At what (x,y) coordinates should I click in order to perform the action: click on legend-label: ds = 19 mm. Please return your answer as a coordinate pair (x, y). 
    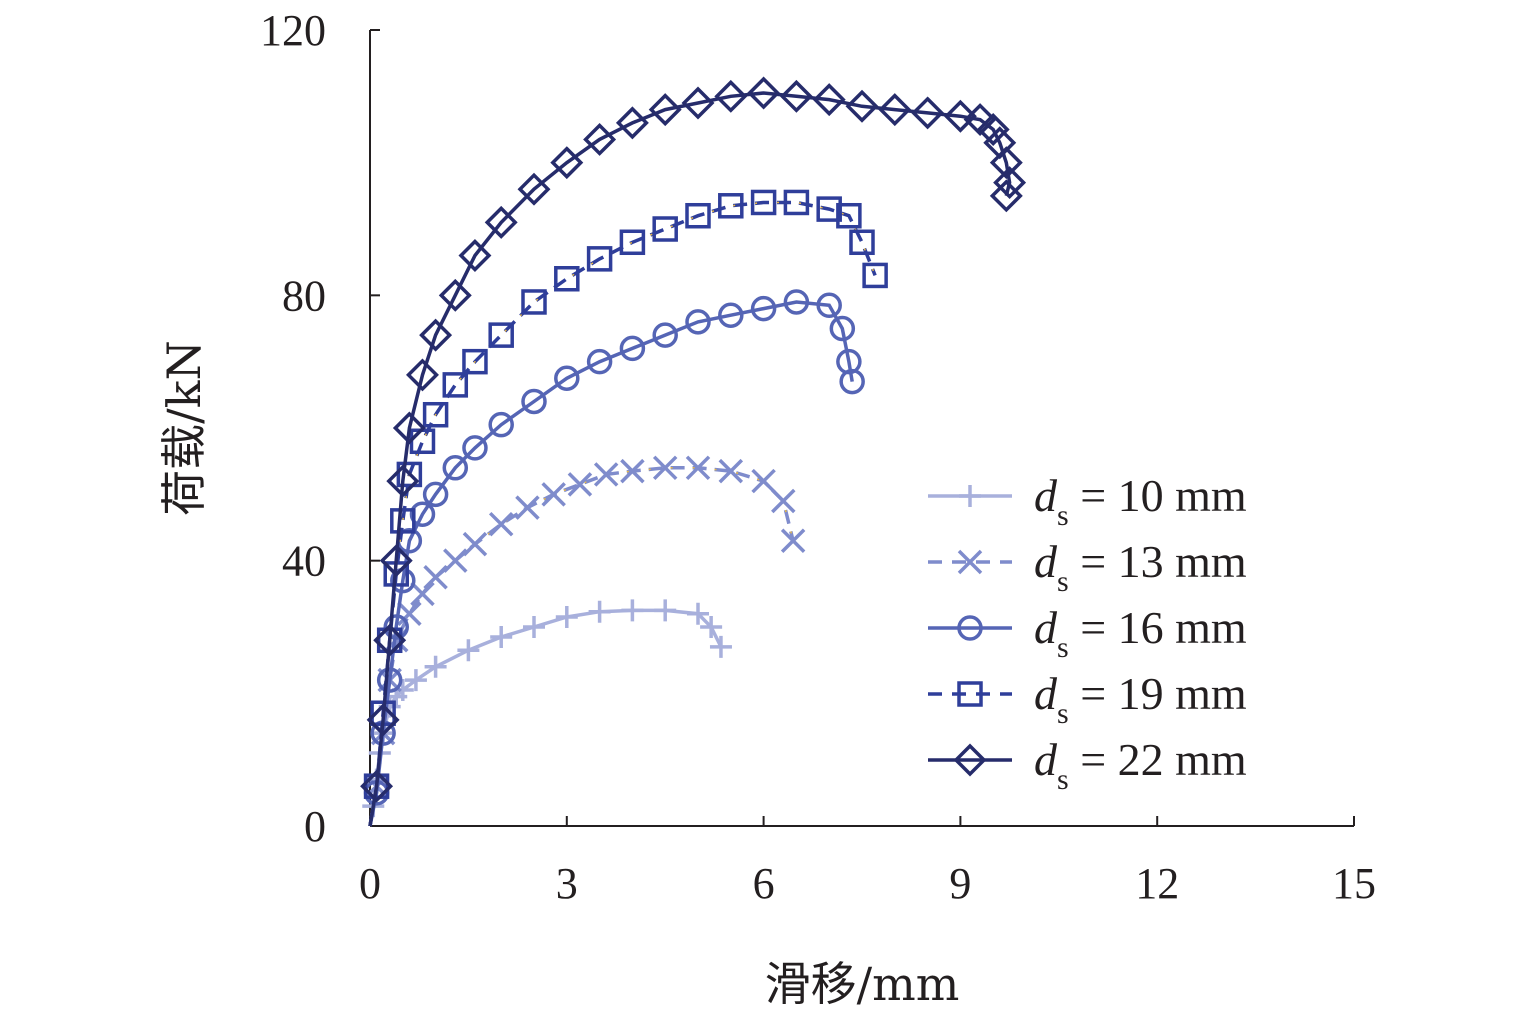
    Looking at the image, I should click on (1140, 699).